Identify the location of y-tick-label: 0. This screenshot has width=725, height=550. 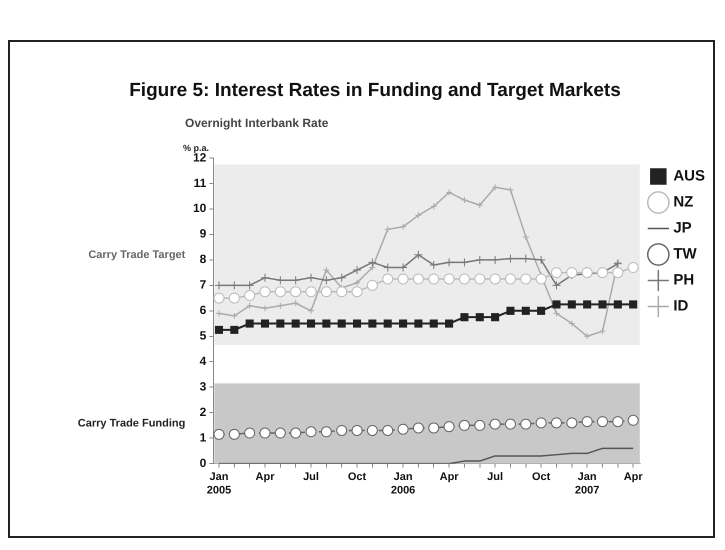
(203, 463).